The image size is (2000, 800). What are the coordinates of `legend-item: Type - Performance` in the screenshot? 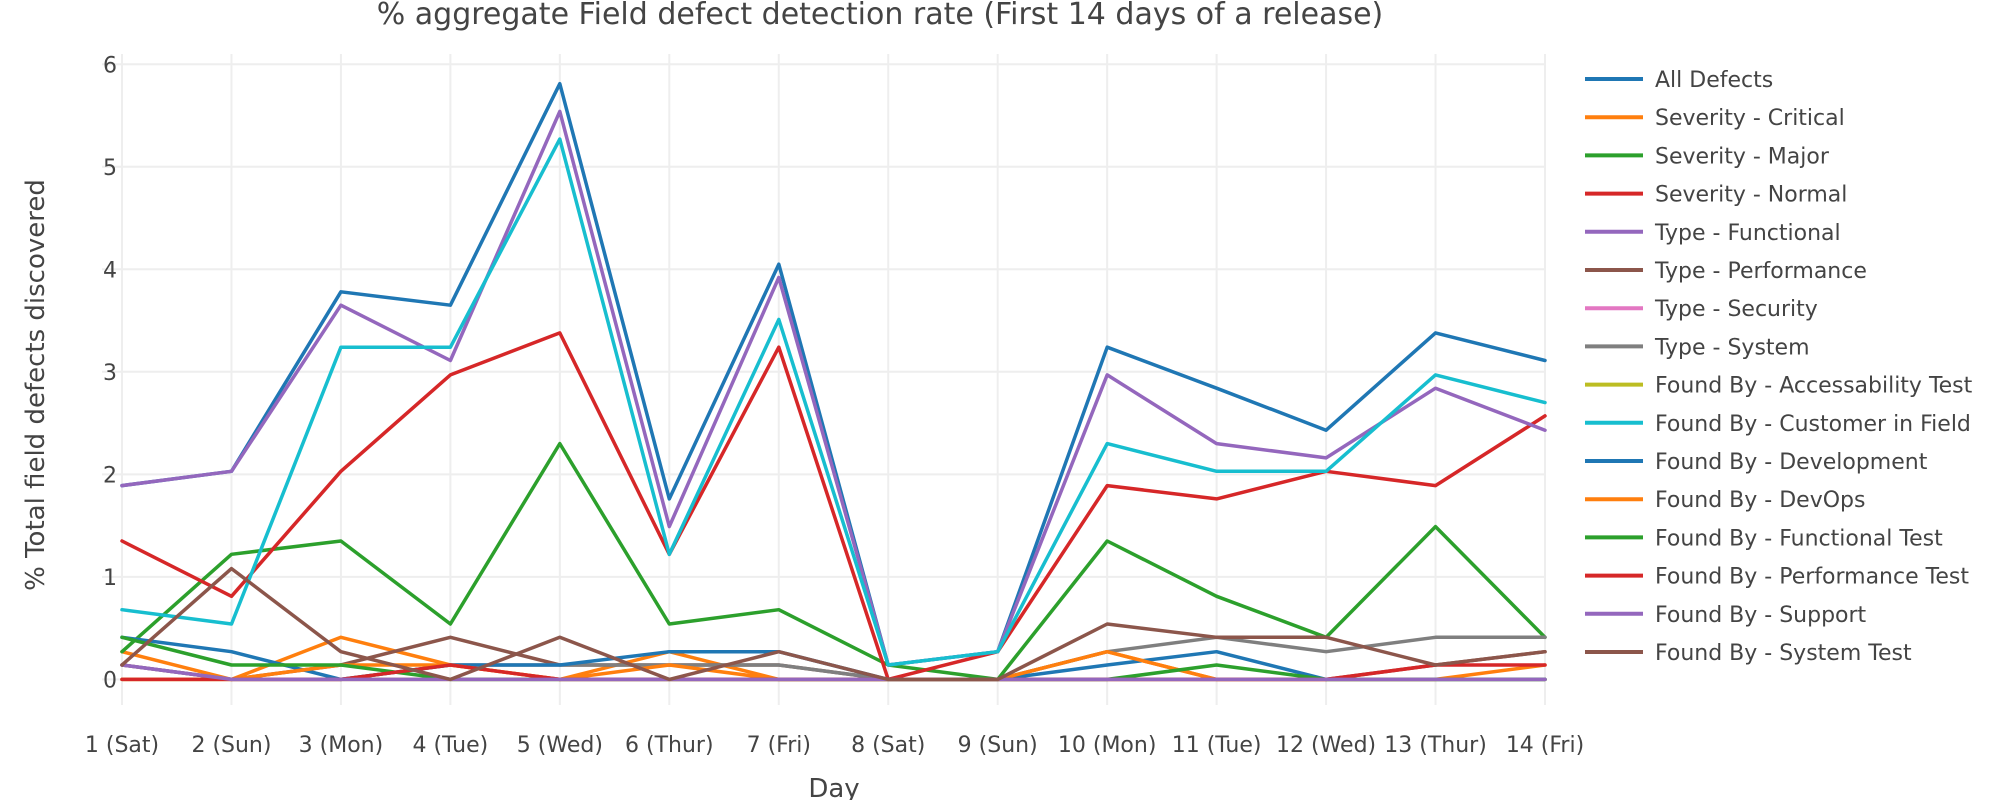 It's located at (1726, 271).